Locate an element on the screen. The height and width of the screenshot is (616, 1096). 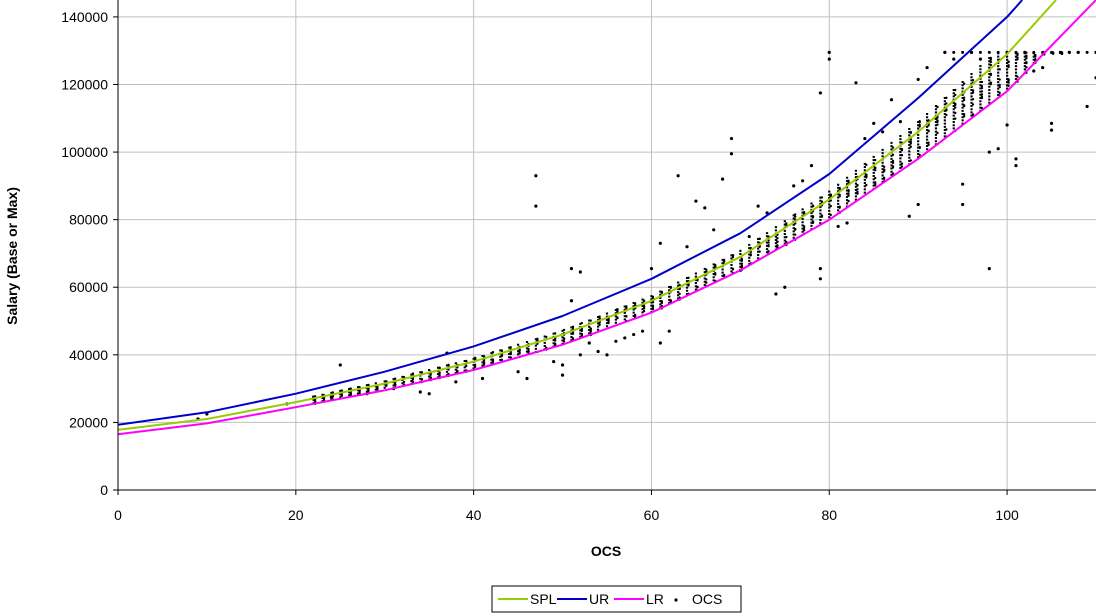
legend-label-ocs: OCS is located at coordinates (707, 599).